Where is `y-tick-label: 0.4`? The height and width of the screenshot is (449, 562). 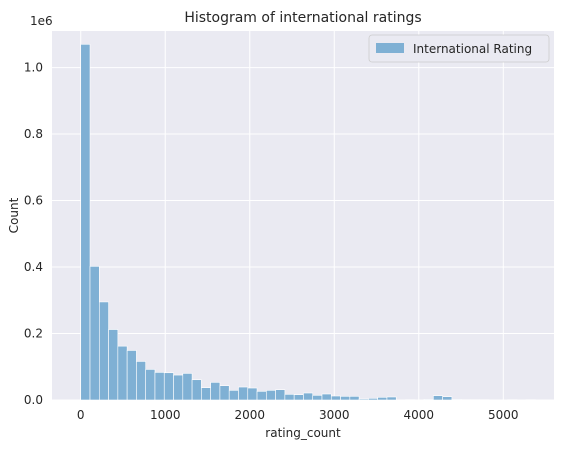 y-tick-label: 0.4 is located at coordinates (33, 267).